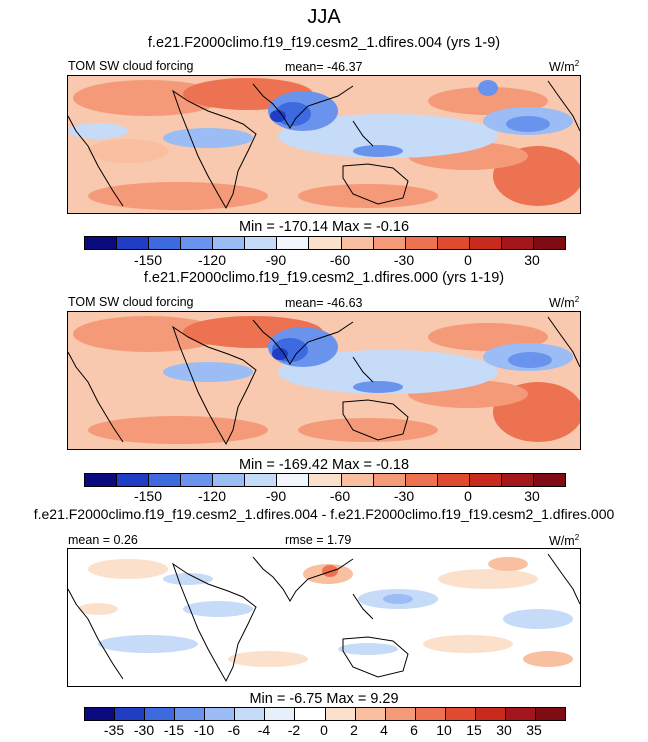  What do you see at coordinates (174, 730) in the screenshot?
I see `colorbar-tick-label: -15` at bounding box center [174, 730].